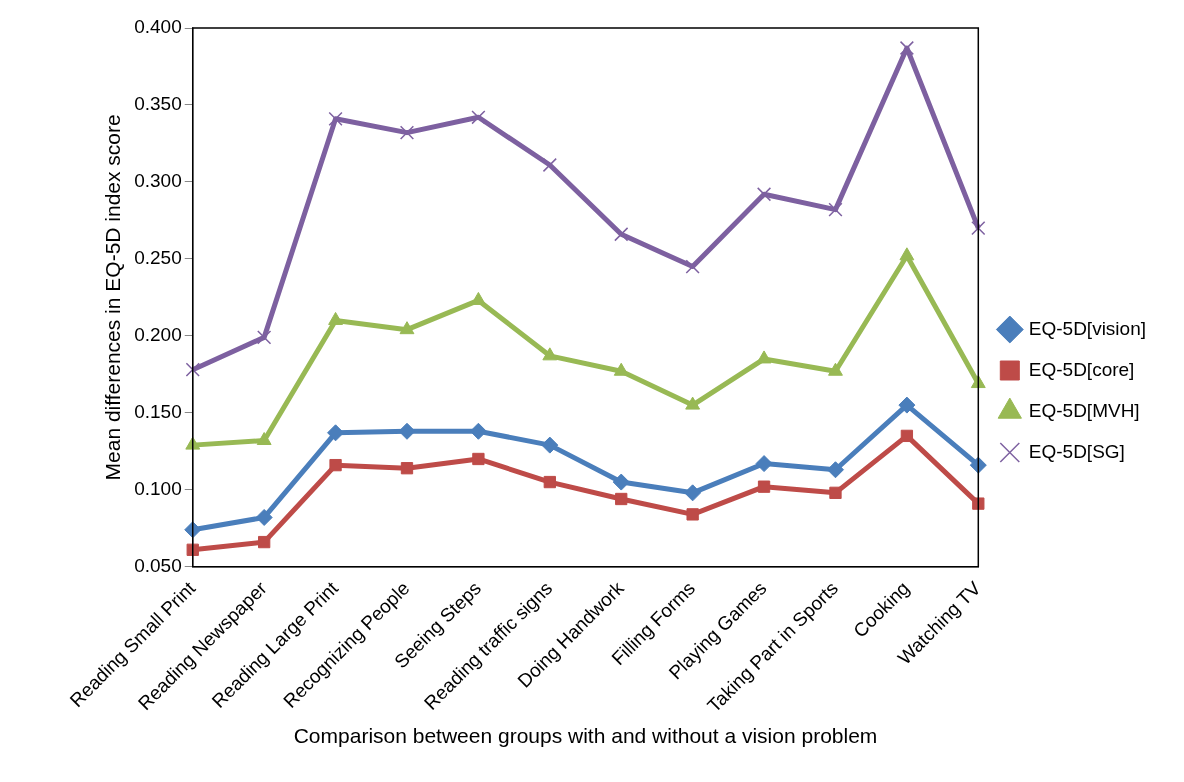 This screenshot has height=782, width=1184. Describe the element at coordinates (113, 297) in the screenshot. I see `y-axis-title: Mean differences in EQ-5D index score` at that location.